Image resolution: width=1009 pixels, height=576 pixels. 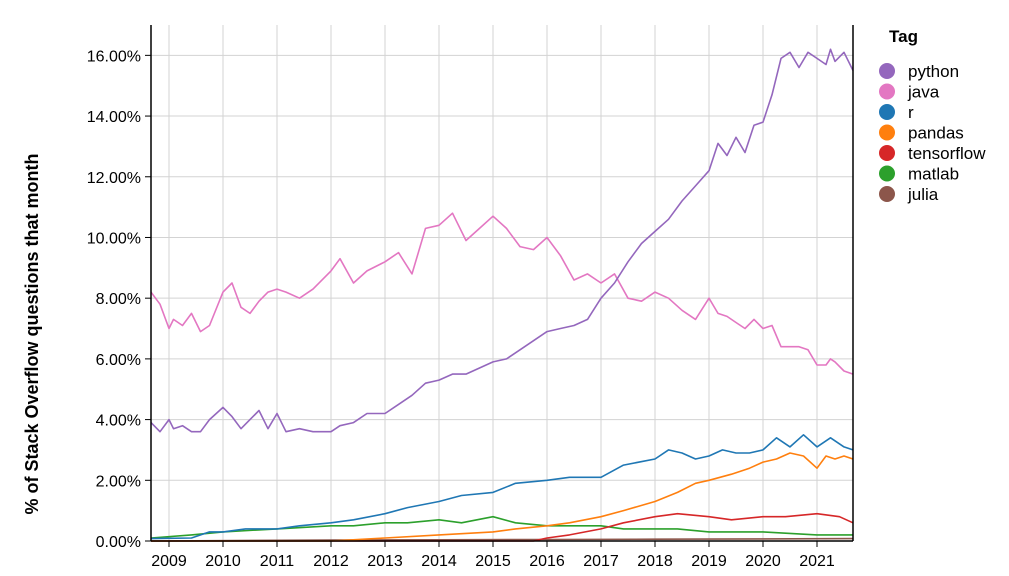 I want to click on y-tick-label: 14.00%, so click(x=114, y=117).